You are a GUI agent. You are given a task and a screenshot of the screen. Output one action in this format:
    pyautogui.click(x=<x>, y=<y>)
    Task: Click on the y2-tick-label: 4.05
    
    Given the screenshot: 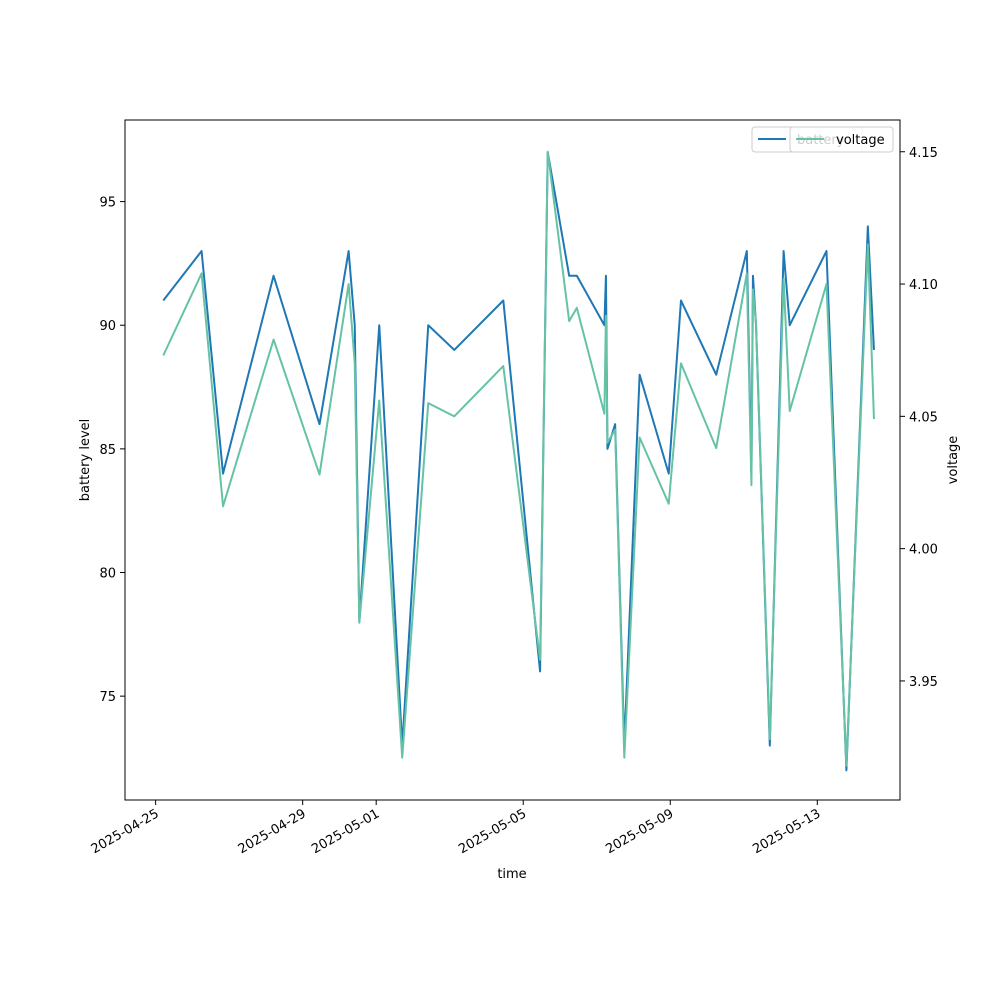 What is the action you would take?
    pyautogui.click(x=923, y=417)
    